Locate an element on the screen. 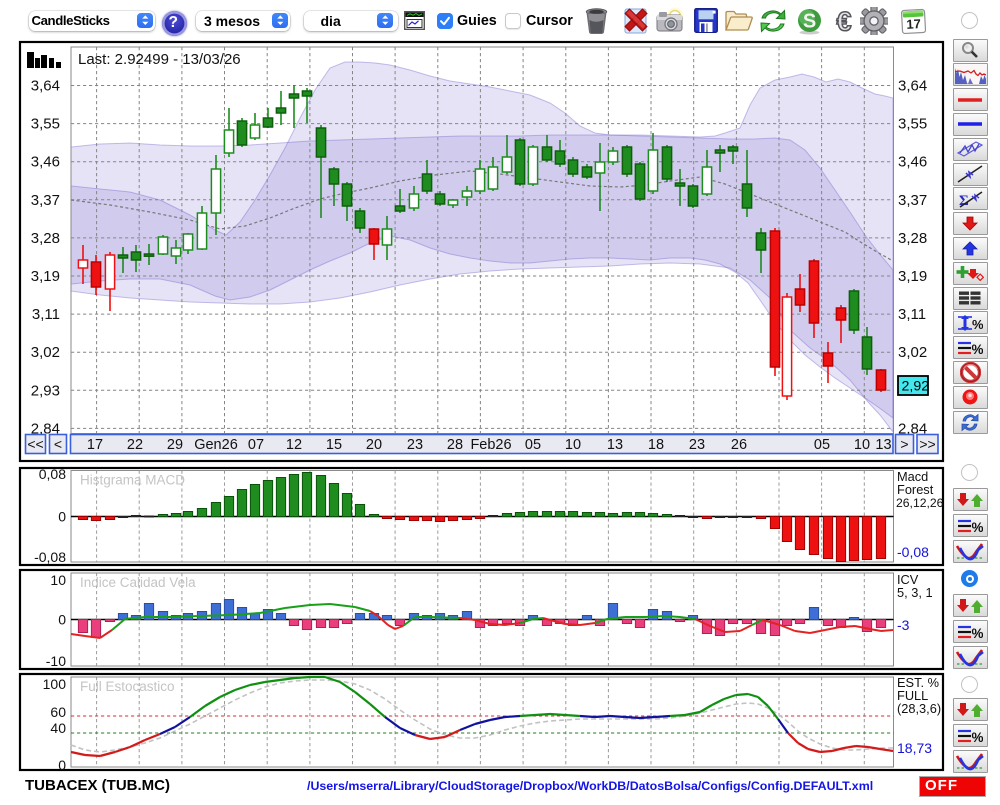 This screenshot has width=1000, height=805. svg-text: 22 is located at coordinates (135, 445).